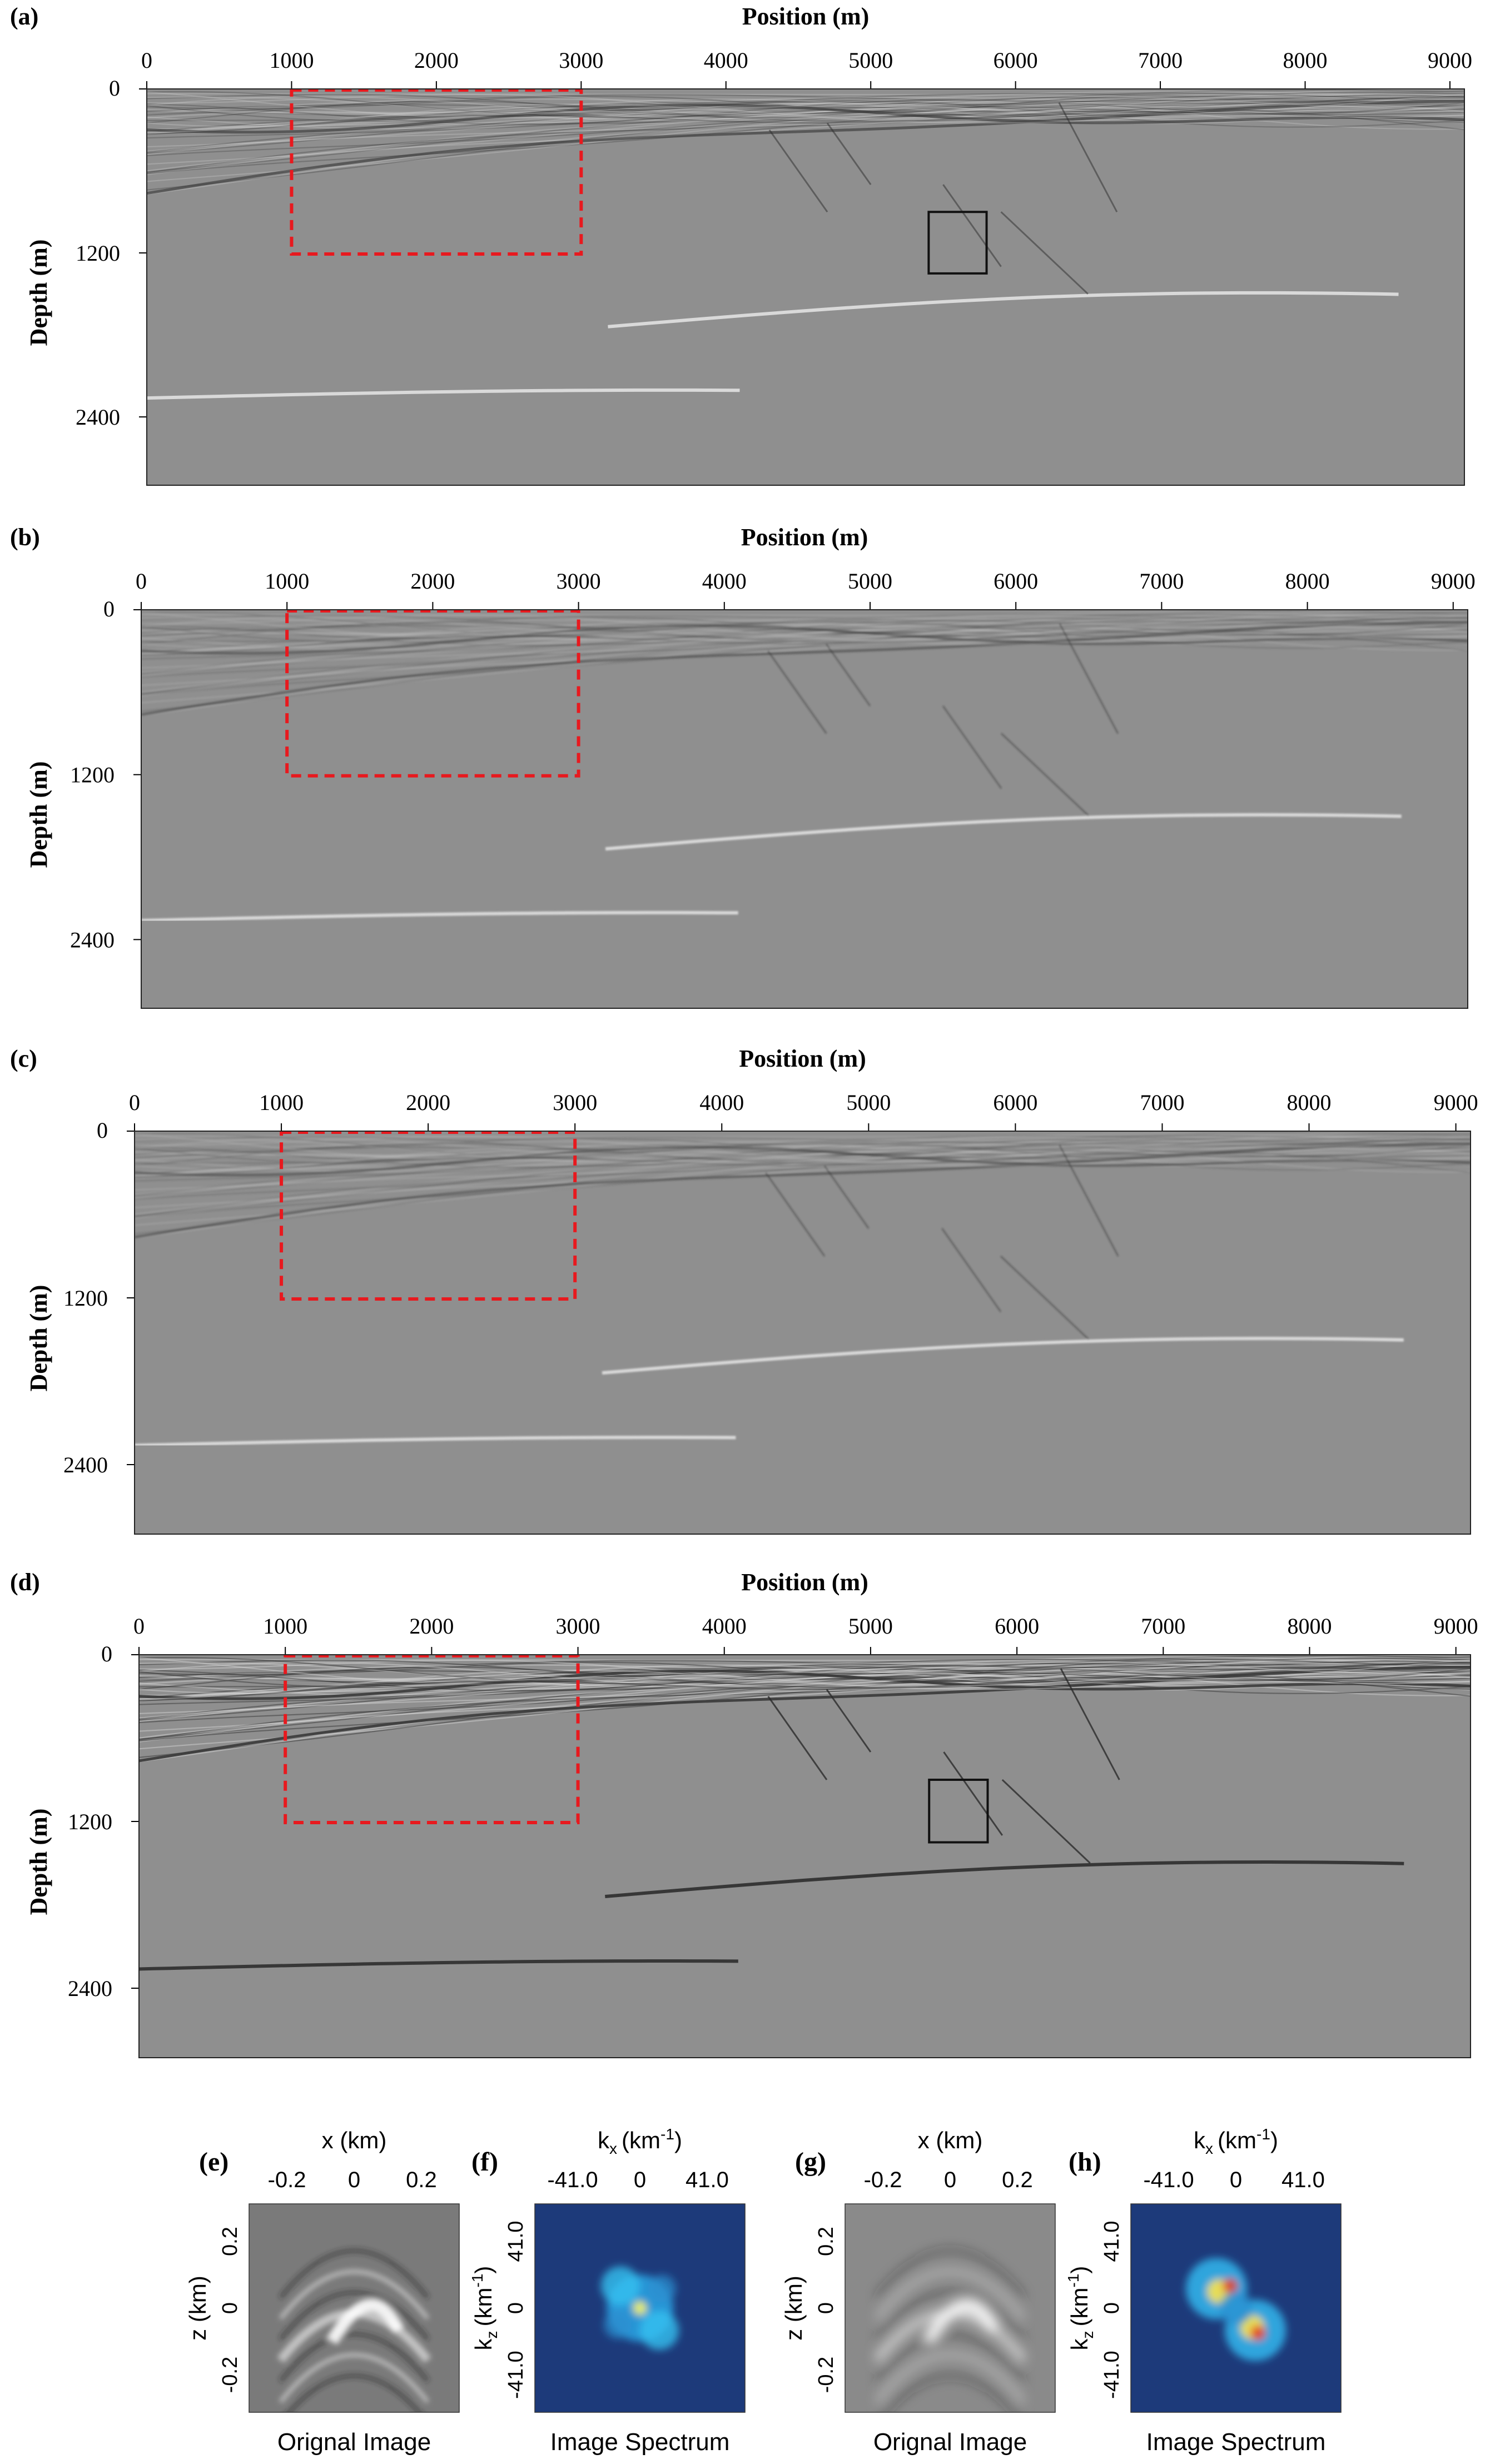 Image resolution: width=1510 pixels, height=2464 pixels. Describe the element at coordinates (950, 2442) in the screenshot. I see `inset-caption: Orignal Image` at that location.